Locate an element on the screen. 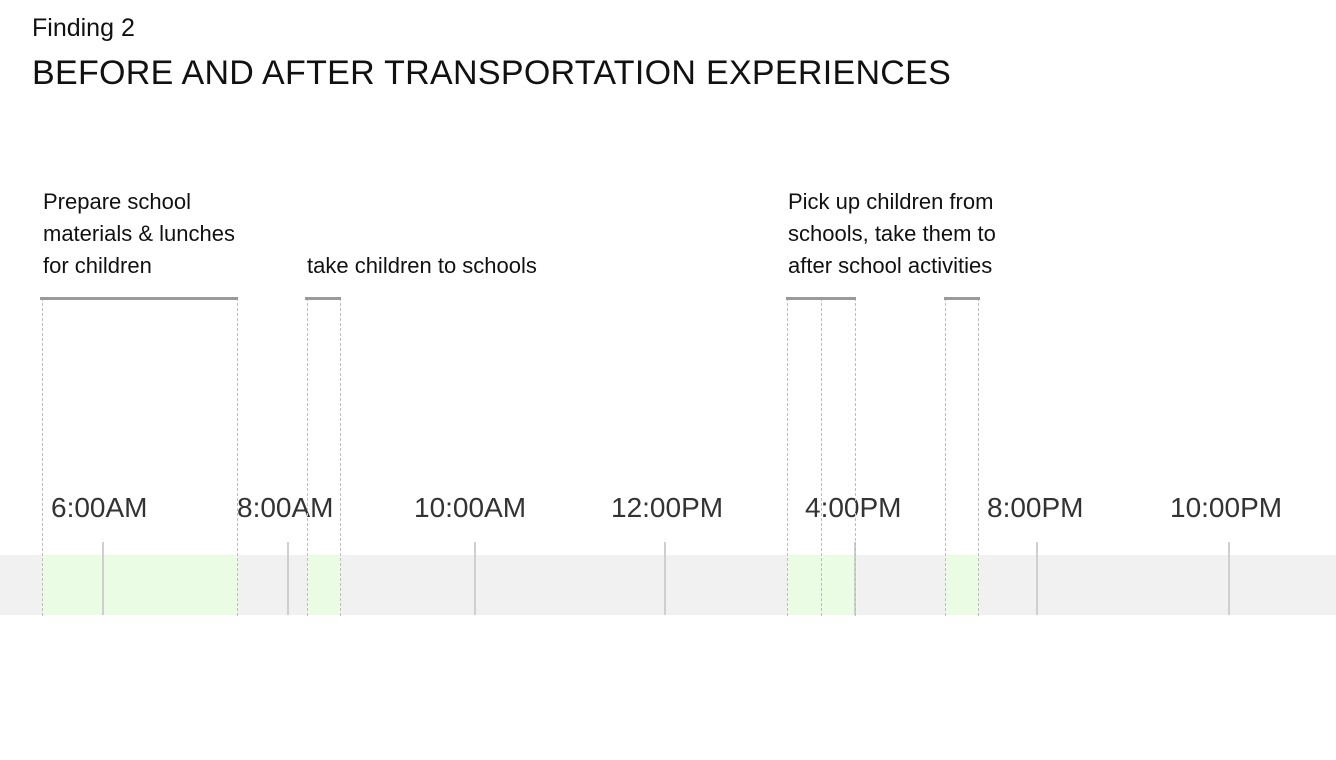 The height and width of the screenshot is (760, 1336). annotation-dropoff: take children to schools is located at coordinates (422, 266).